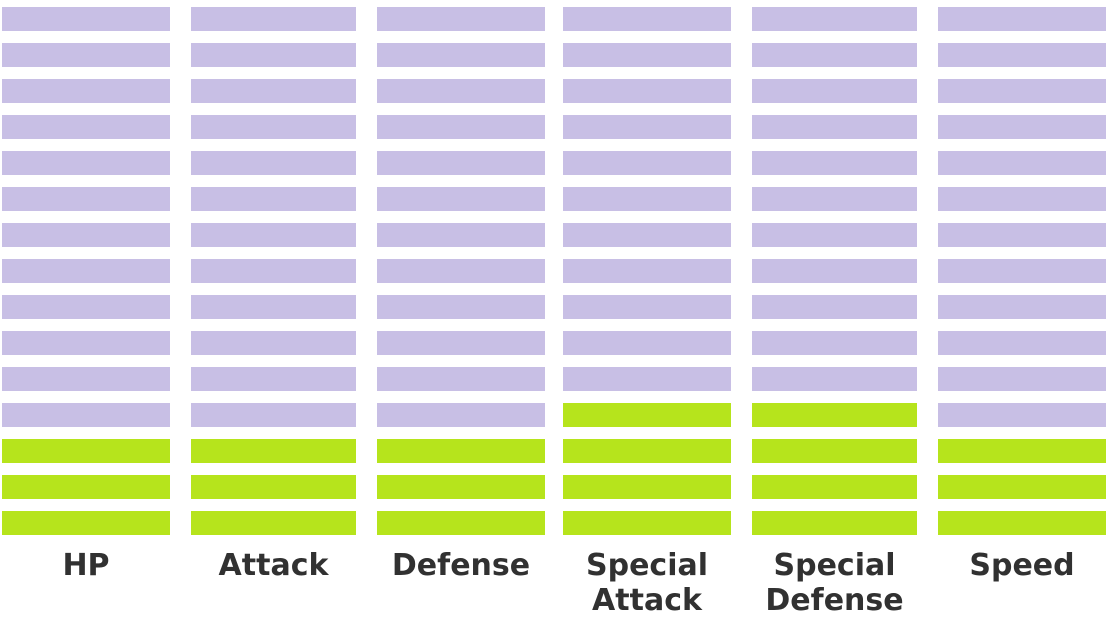  What do you see at coordinates (273, 91) in the screenshot?
I see `bar-segment-attack-13-empty` at bounding box center [273, 91].